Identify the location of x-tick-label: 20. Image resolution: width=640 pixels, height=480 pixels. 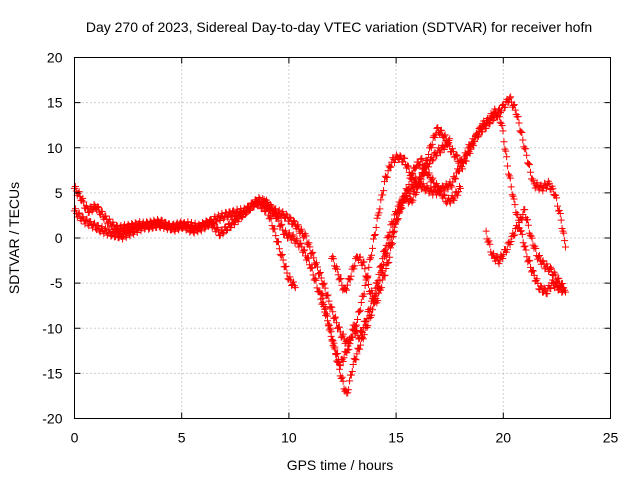
(504, 438).